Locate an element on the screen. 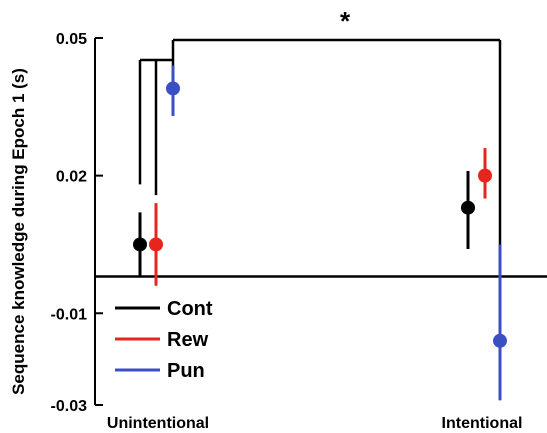 The width and height of the screenshot is (547, 433). x-tick-label: Intentional is located at coordinates (482, 423).